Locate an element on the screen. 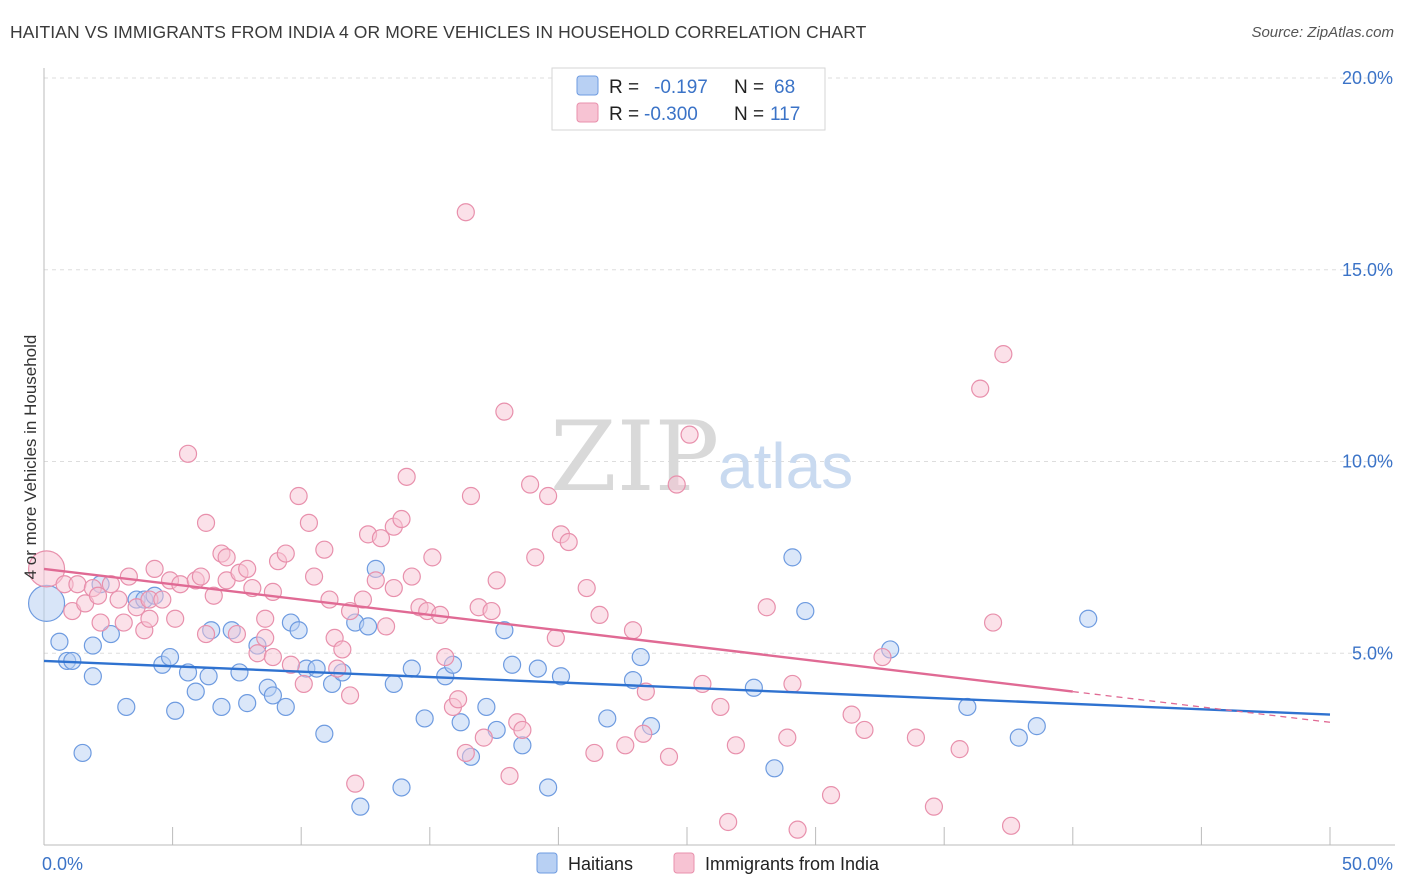 The height and width of the screenshot is (892, 1406). india-trend-extension is located at coordinates (1201, 706).